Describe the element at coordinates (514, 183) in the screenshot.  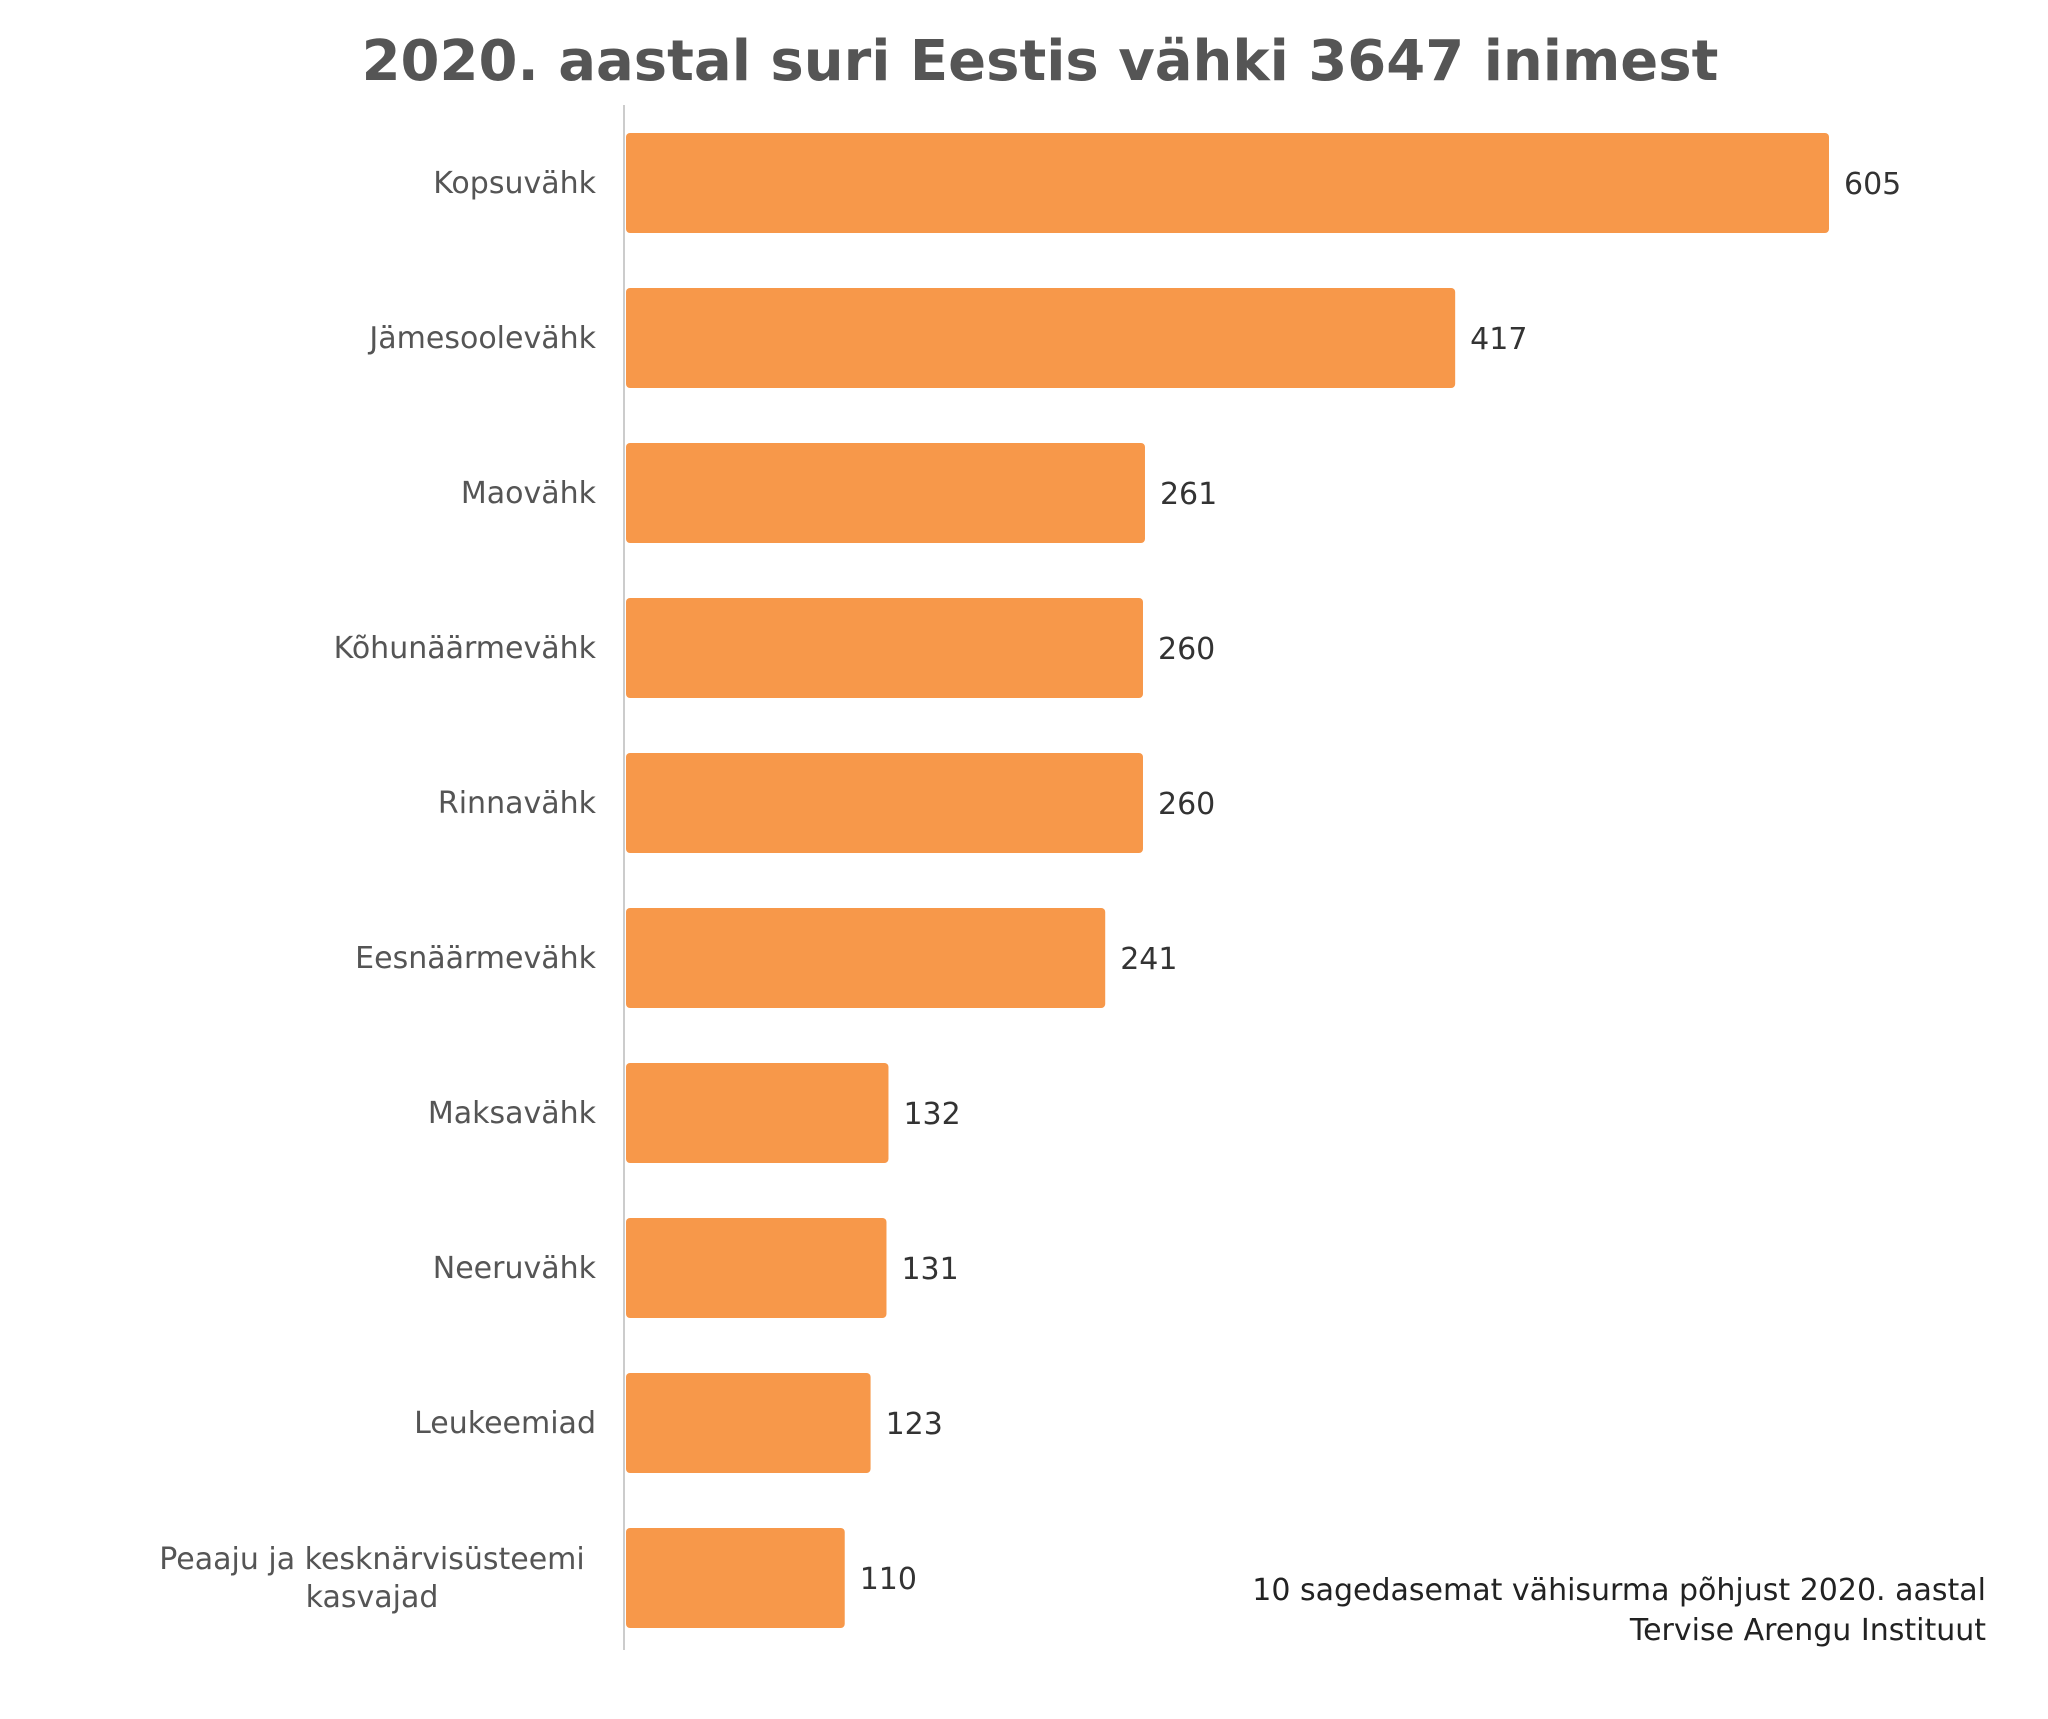
I see `category-label-1: Kopsuvähk` at that location.